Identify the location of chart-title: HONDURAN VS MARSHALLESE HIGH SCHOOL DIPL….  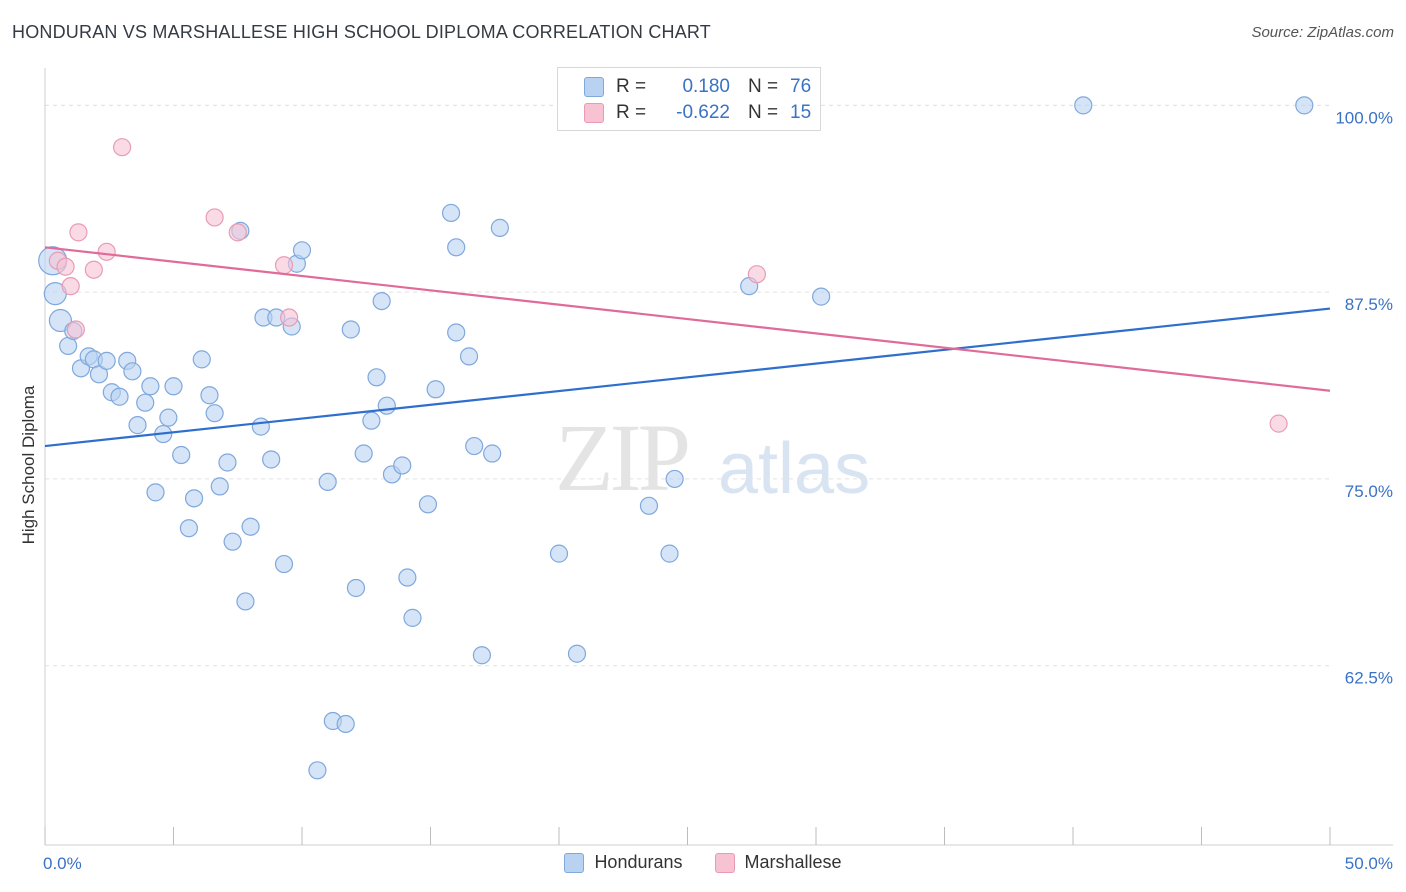
(361, 32).